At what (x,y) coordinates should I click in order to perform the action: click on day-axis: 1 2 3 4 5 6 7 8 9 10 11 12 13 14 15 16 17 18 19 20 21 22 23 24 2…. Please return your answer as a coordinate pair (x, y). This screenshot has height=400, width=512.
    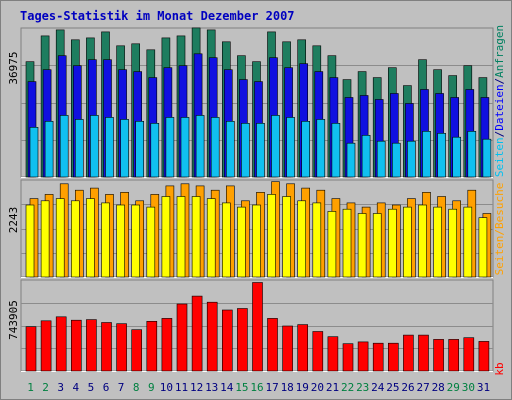
    Looking at the image, I should click on (258, 387).